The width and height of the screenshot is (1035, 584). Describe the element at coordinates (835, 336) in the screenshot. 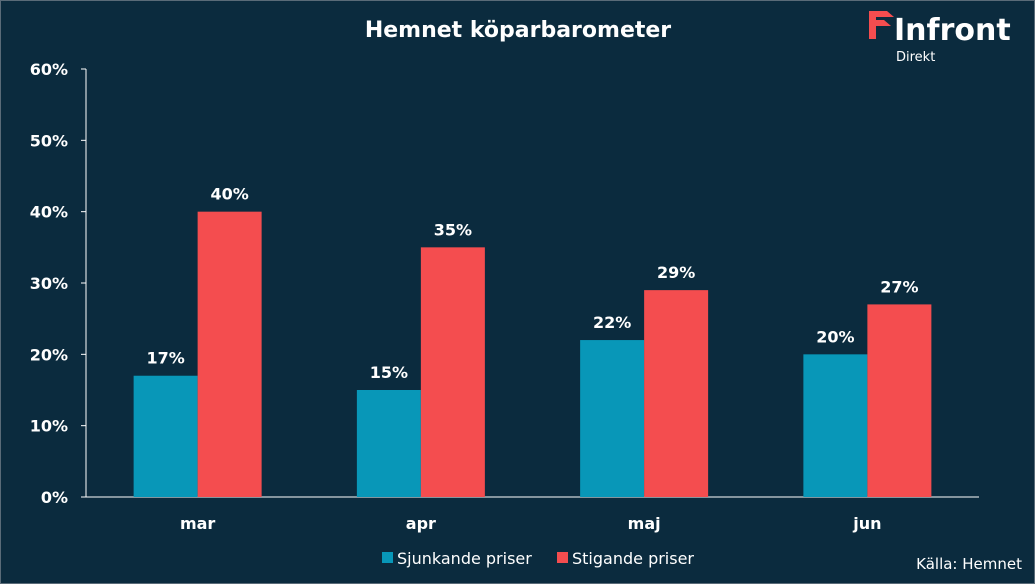

I see `data-label: 20%` at that location.